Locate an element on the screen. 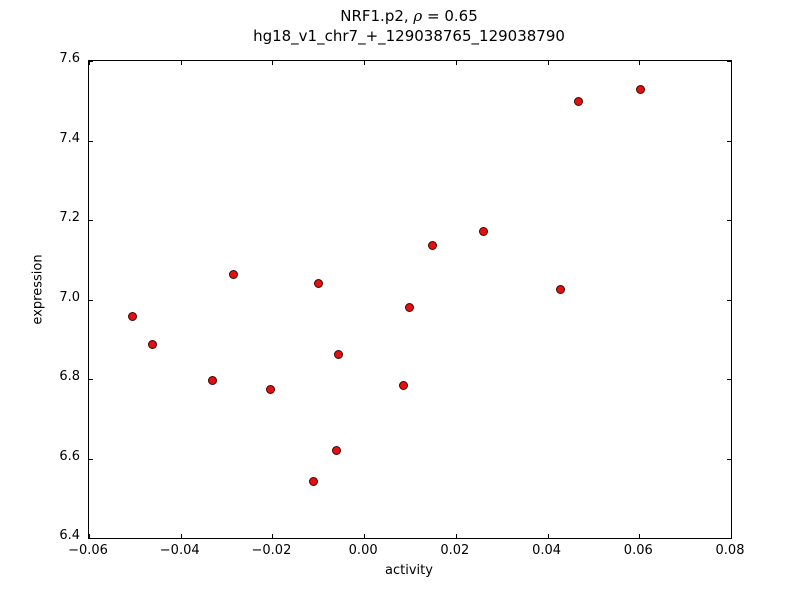 The width and height of the screenshot is (800, 600). x-axis-label: activity is located at coordinates (409, 570).